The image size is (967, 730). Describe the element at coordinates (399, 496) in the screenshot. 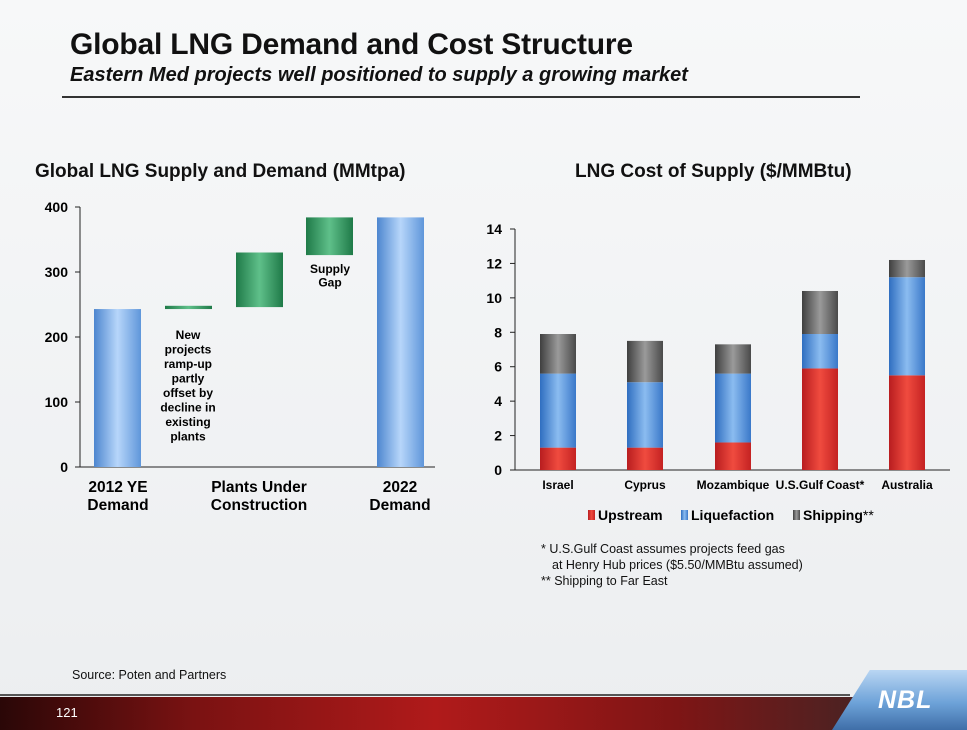

I see `x-category-label: 2022 Demand` at that location.